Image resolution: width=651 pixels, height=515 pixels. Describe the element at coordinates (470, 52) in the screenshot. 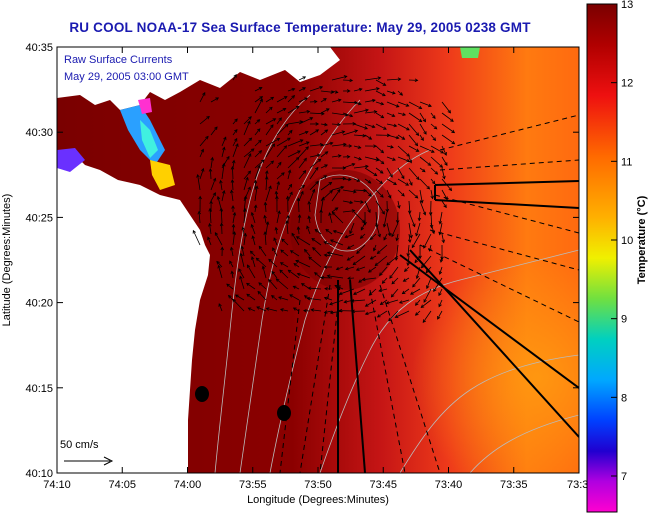

I see `bay-sst-green` at that location.